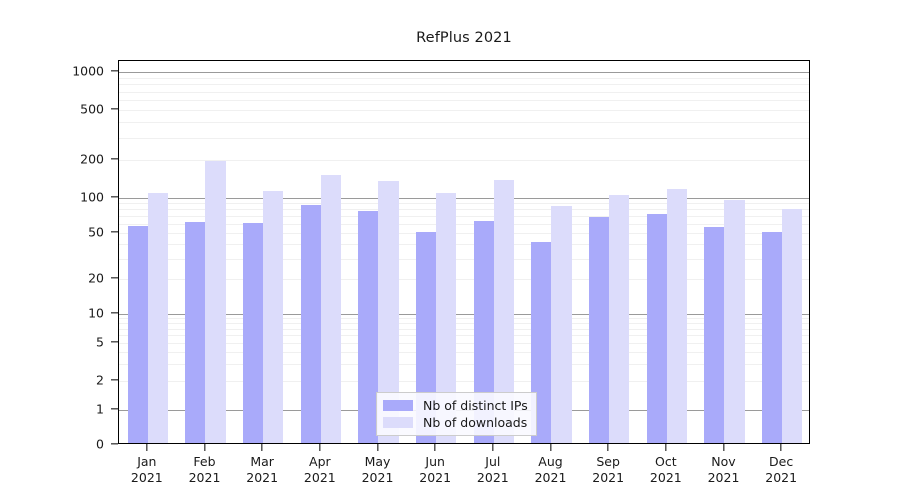 This screenshot has height=500, width=900. Describe the element at coordinates (599, 329) in the screenshot. I see `bar-ips-sep` at that location.